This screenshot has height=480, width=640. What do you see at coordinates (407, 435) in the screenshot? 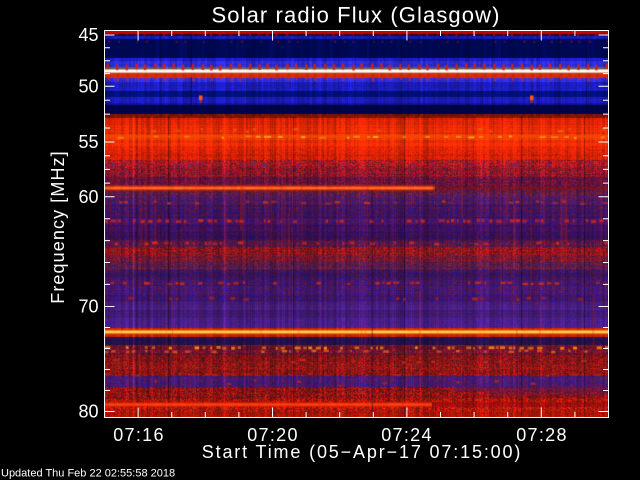
I see `svg-text: 07:24` at bounding box center [407, 435].